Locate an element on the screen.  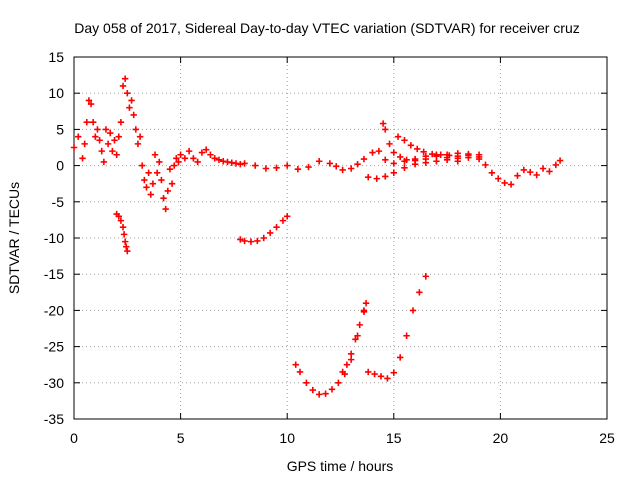
y-tick-label: 5 is located at coordinates (60, 129).